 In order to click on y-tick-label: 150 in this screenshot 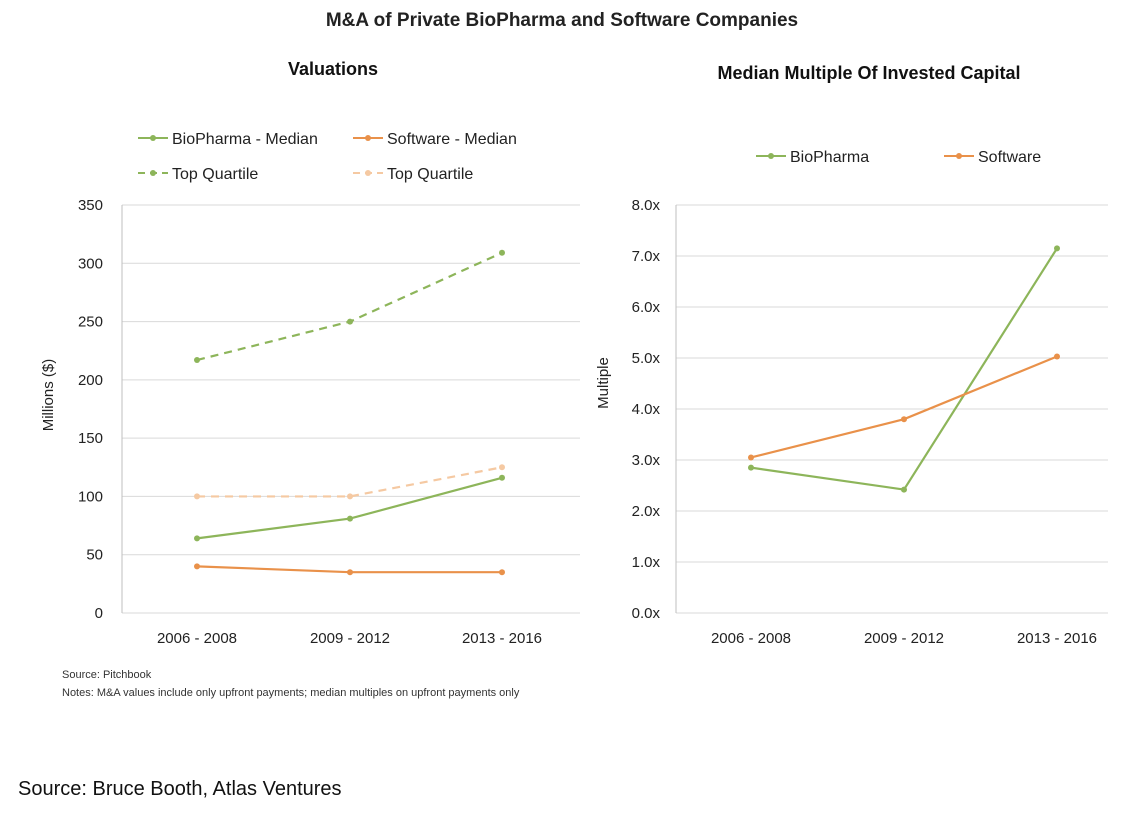, I will do `click(90, 438)`.